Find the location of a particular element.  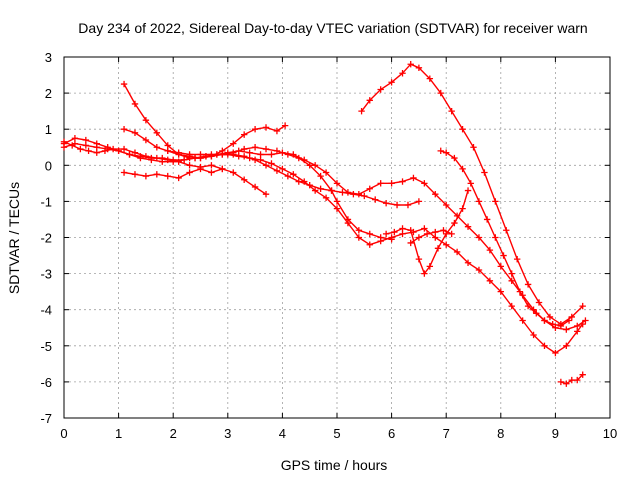

y-tick-label: -1 is located at coordinates (46, 201).